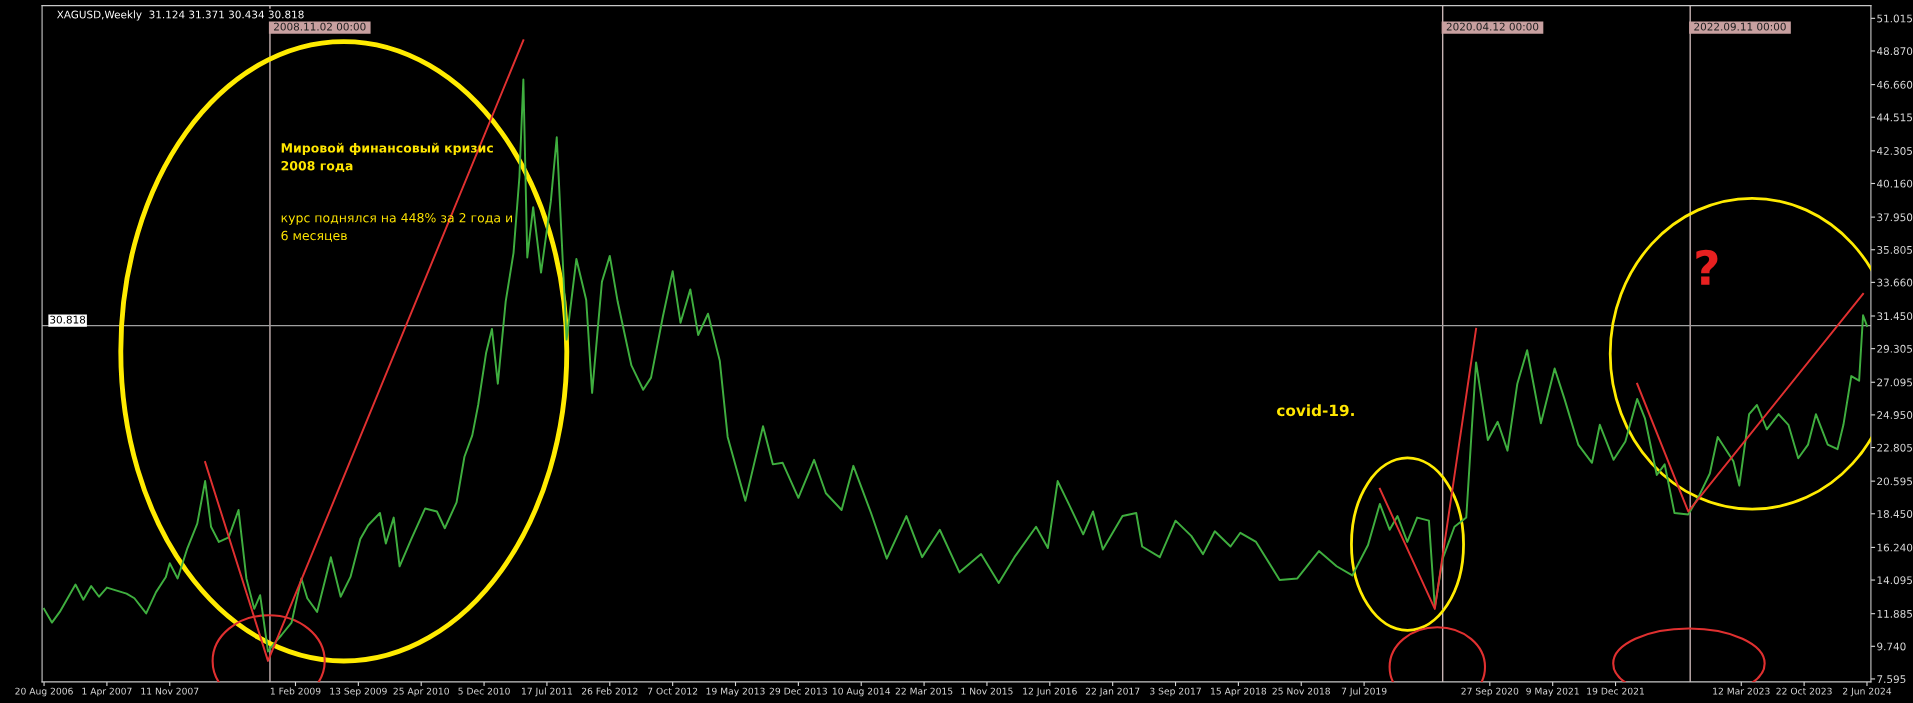 The image size is (1913, 703). What do you see at coordinates (1891, 679) in the screenshot?
I see `y-tick-label: 7.595` at bounding box center [1891, 679].